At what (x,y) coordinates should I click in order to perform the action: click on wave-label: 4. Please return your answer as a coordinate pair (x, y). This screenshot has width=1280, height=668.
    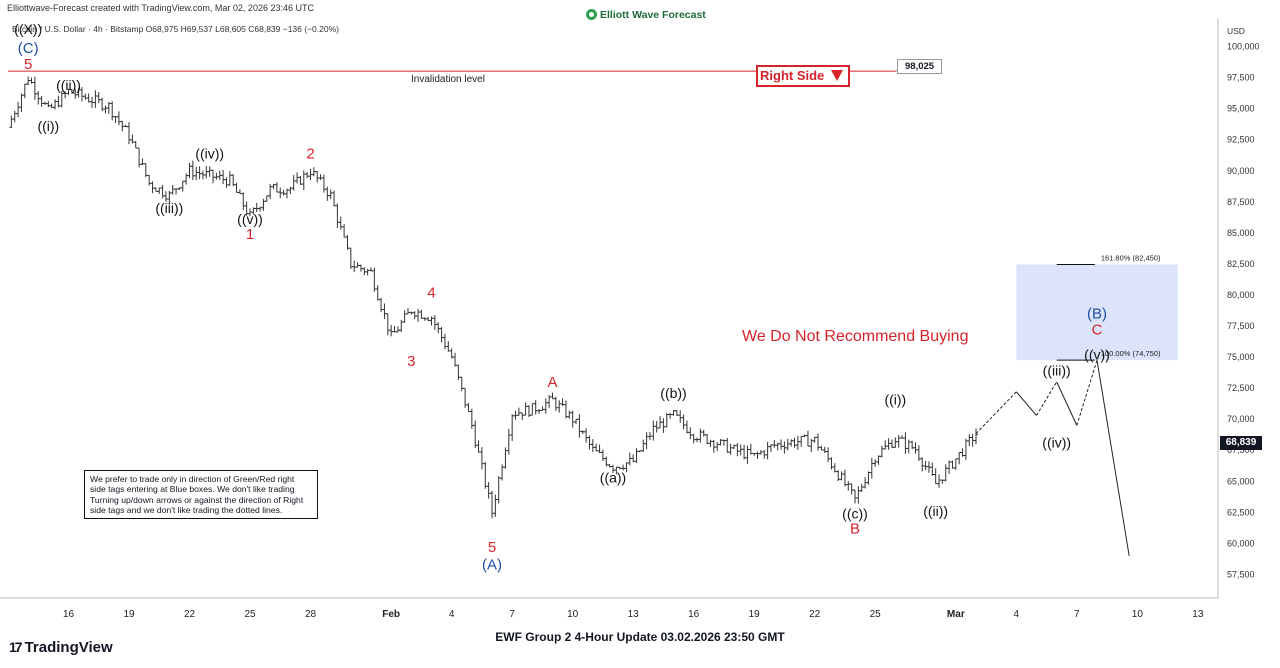
    Looking at the image, I should click on (431, 292).